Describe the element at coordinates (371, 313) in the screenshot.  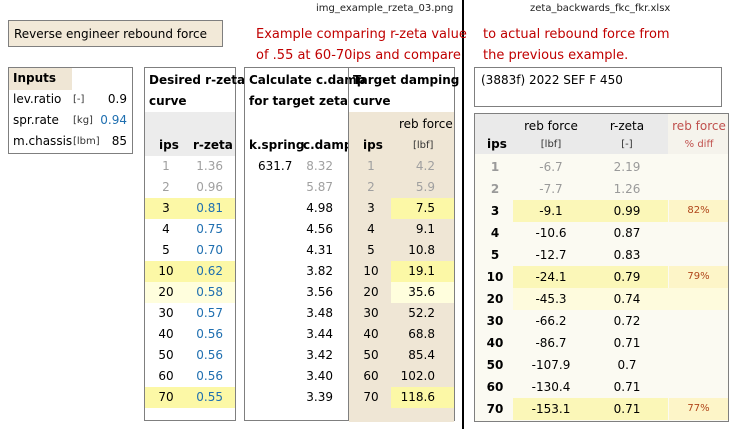
I see `target-ips-cell: 30` at that location.